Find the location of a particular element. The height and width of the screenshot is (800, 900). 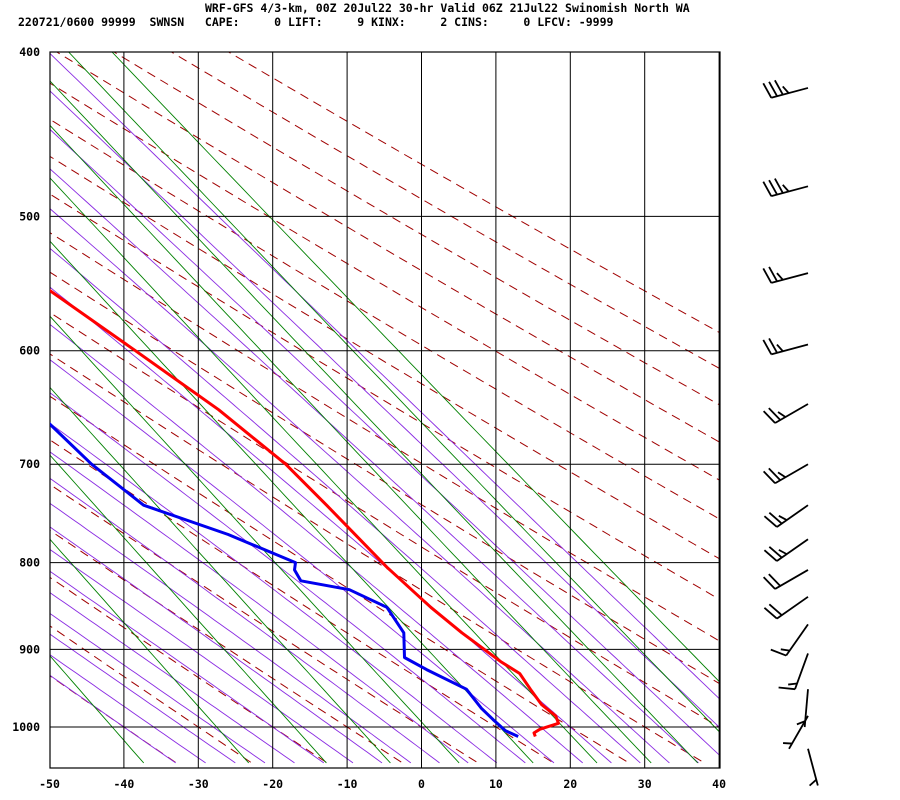

y-tick-label: 1000 is located at coordinates (26, 727).